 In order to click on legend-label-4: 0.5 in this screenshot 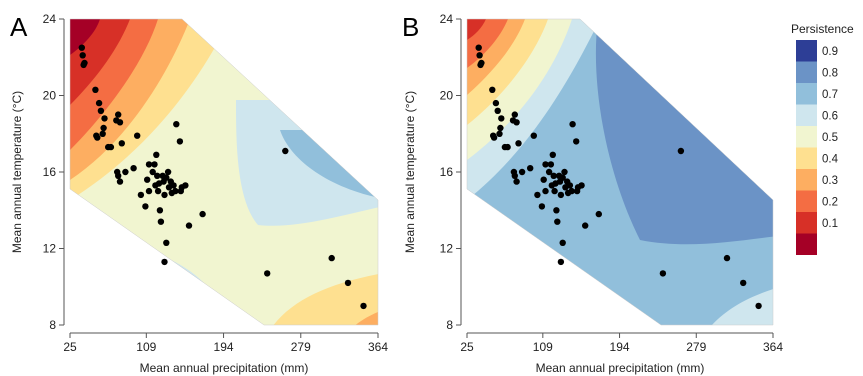, I will do `click(830, 138)`.